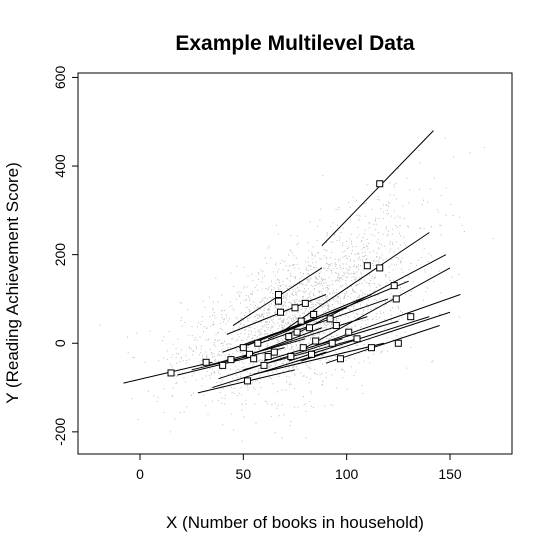 The height and width of the screenshot is (552, 553). Describe the element at coordinates (347, 474) in the screenshot. I see `x-tick-label: 100` at that location.